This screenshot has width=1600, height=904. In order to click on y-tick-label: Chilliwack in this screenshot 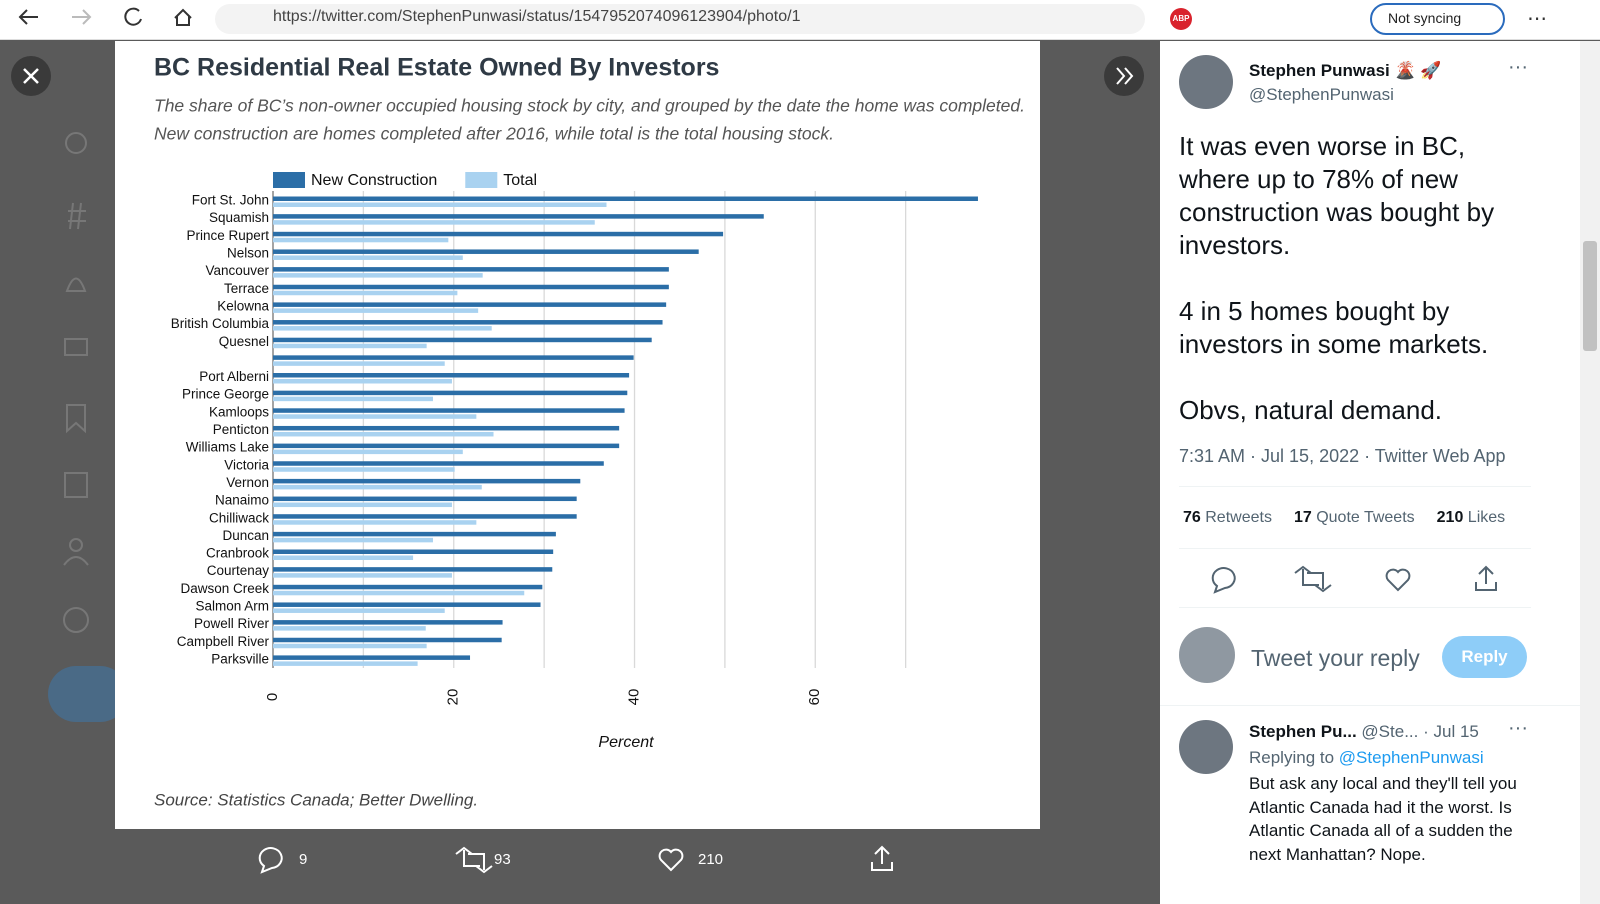, I will do `click(239, 517)`.